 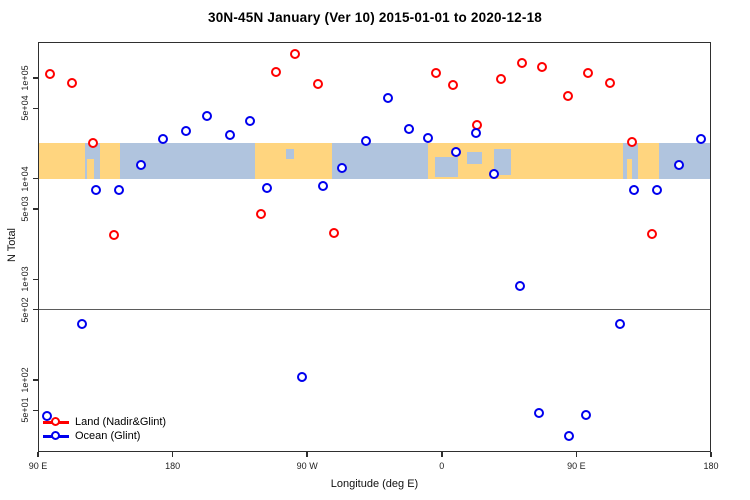 What do you see at coordinates (25, 279) in the screenshot?
I see `y-axis-tick-label: 1e+03` at bounding box center [25, 279].